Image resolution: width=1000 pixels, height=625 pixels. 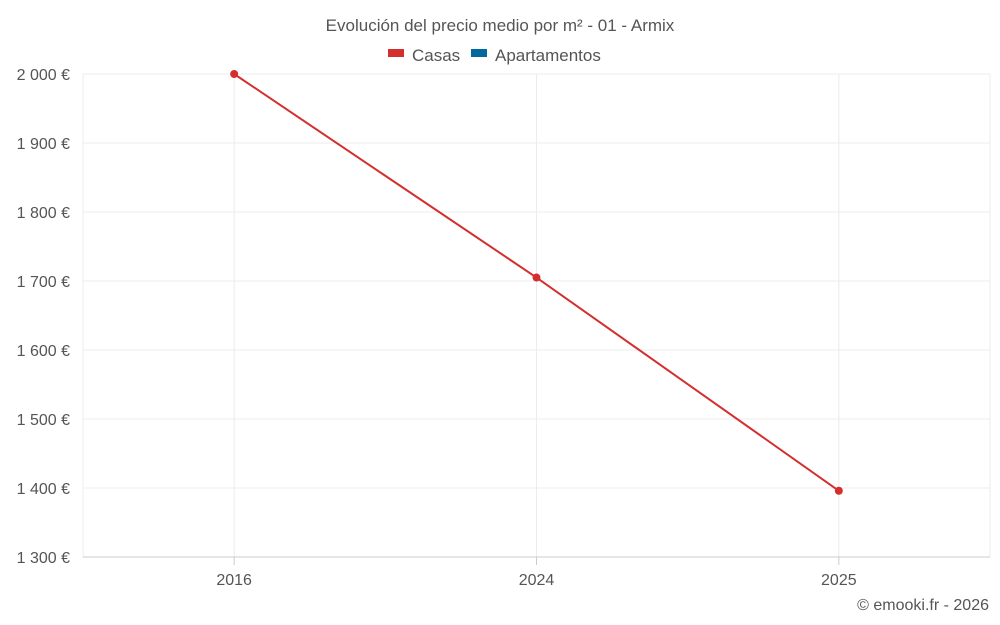 I want to click on credit-text: © emooki.fr - 2026, so click(x=923, y=605).